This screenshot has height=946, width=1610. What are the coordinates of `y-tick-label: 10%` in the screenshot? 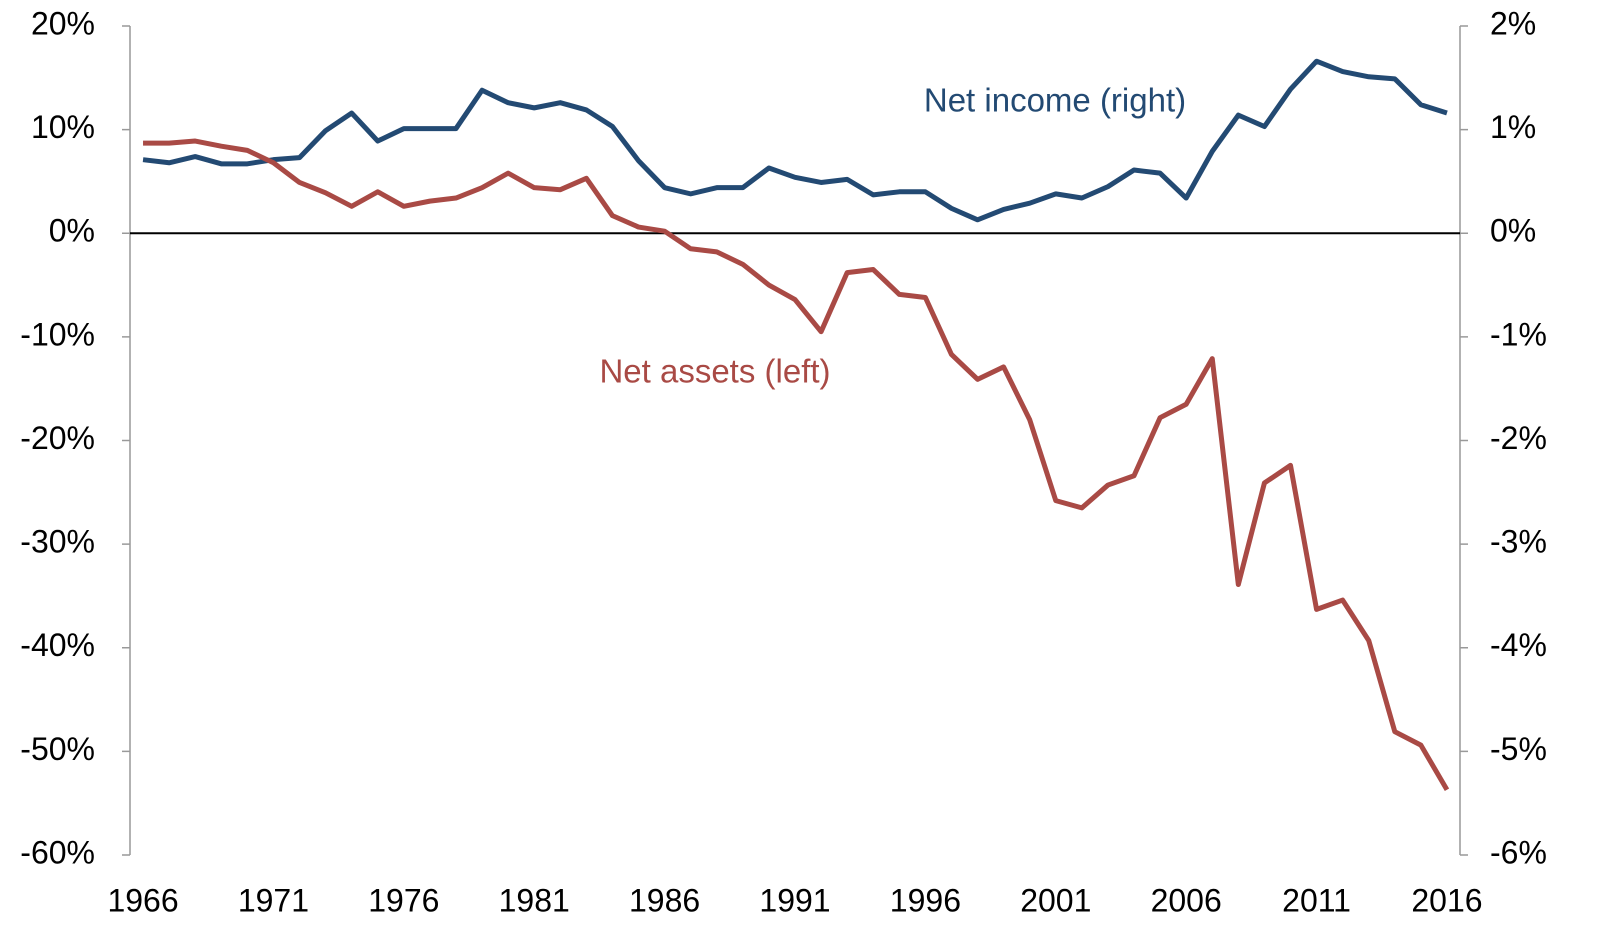 It's located at (63, 127).